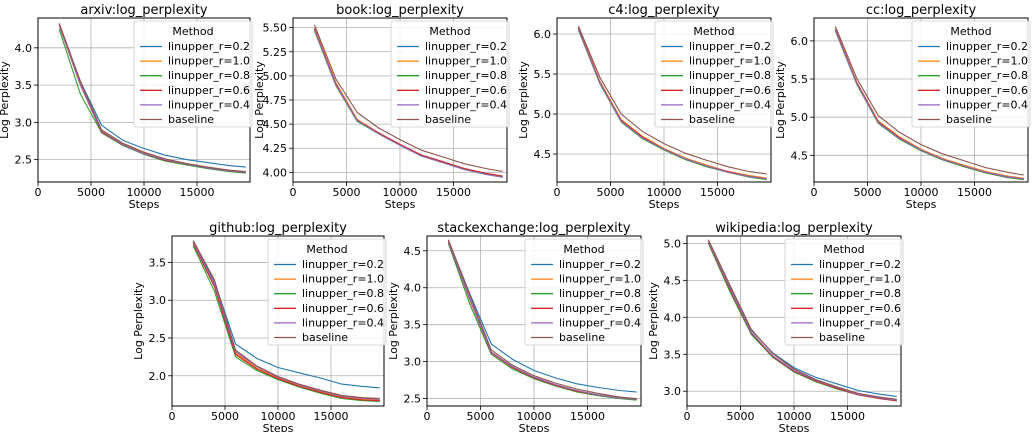 The image size is (1032, 432). I want to click on chart-title: book:log_perplexity, so click(400, 10).